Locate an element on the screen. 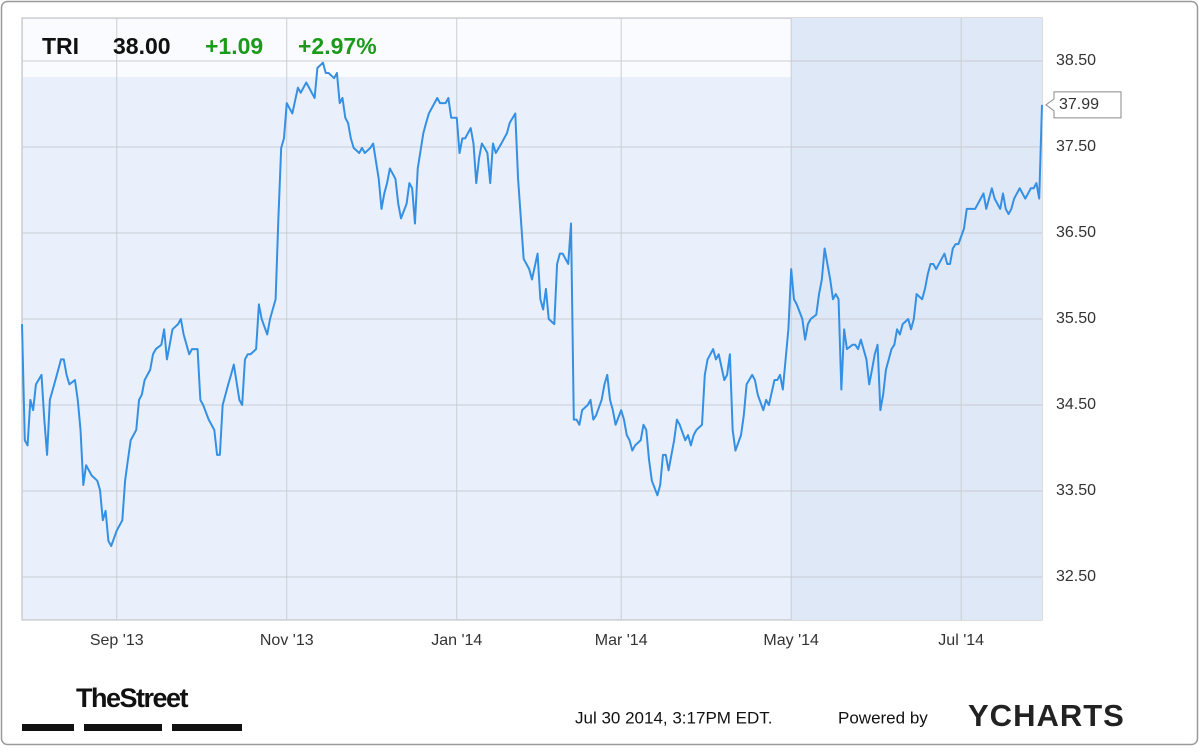 This screenshot has width=1200, height=752. header-band is located at coordinates (407, 48).